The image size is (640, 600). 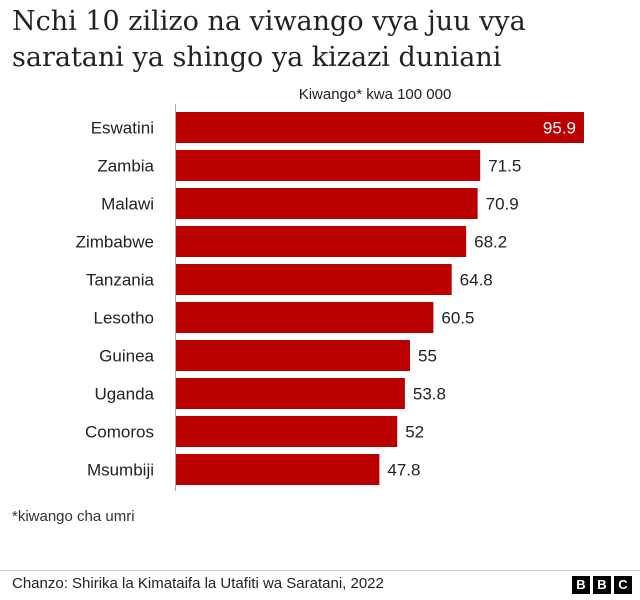 What do you see at coordinates (122, 128) in the screenshot?
I see `category-label: Eswatini` at bounding box center [122, 128].